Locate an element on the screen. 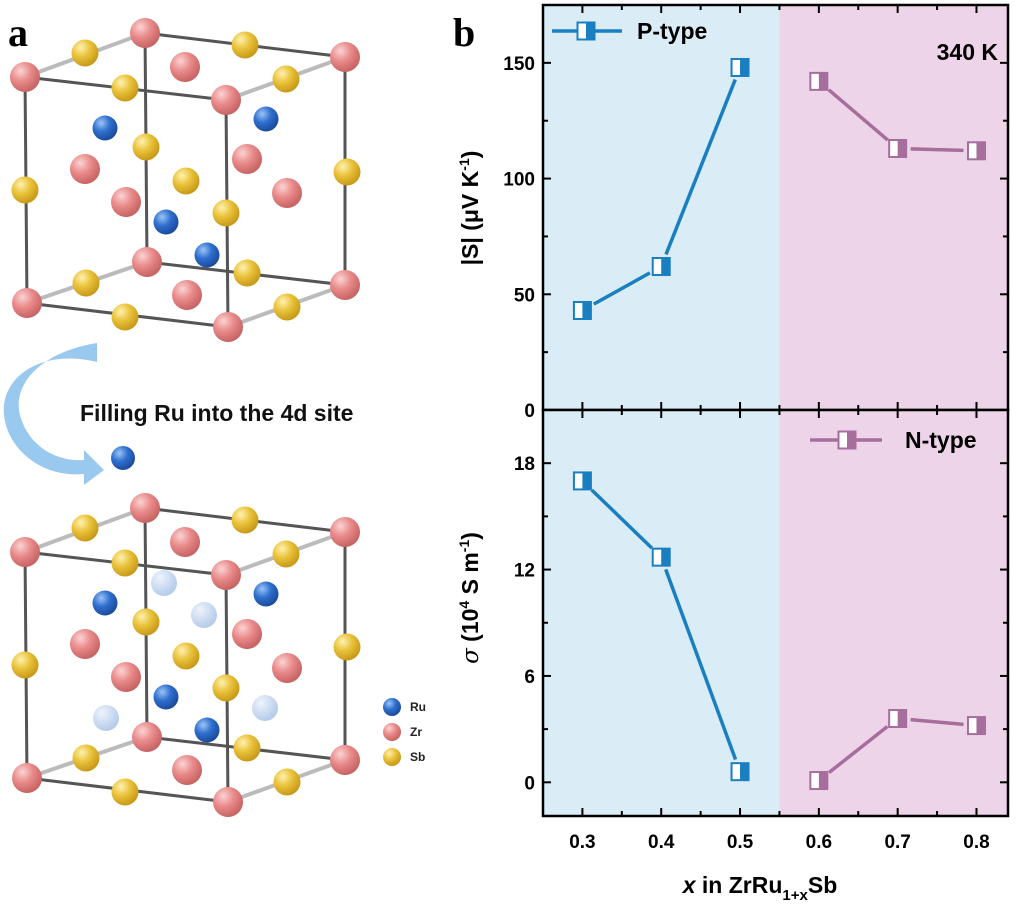 The height and width of the screenshot is (910, 1024). legend-label-n-type: N-type is located at coordinates (941, 440).